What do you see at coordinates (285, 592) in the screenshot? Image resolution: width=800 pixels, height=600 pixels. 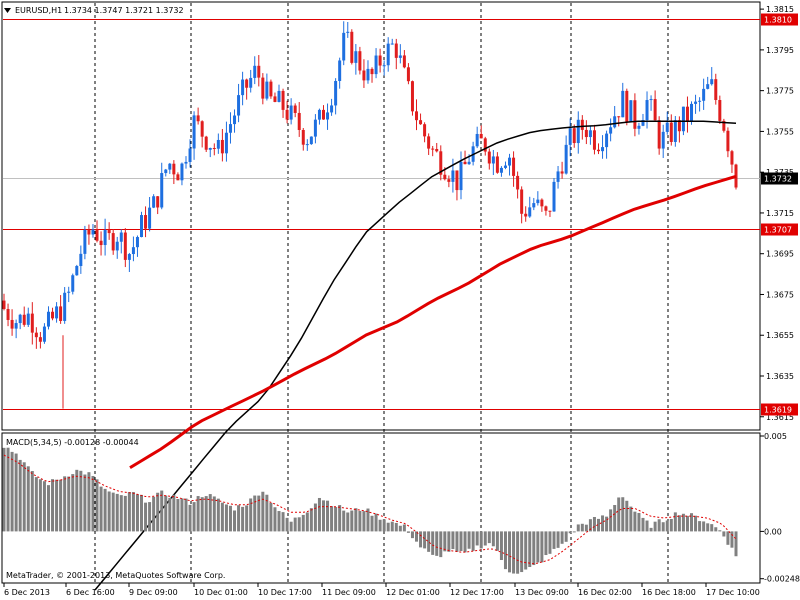 I see `x-tick-label: 10 Dec 17:00` at bounding box center [285, 592].